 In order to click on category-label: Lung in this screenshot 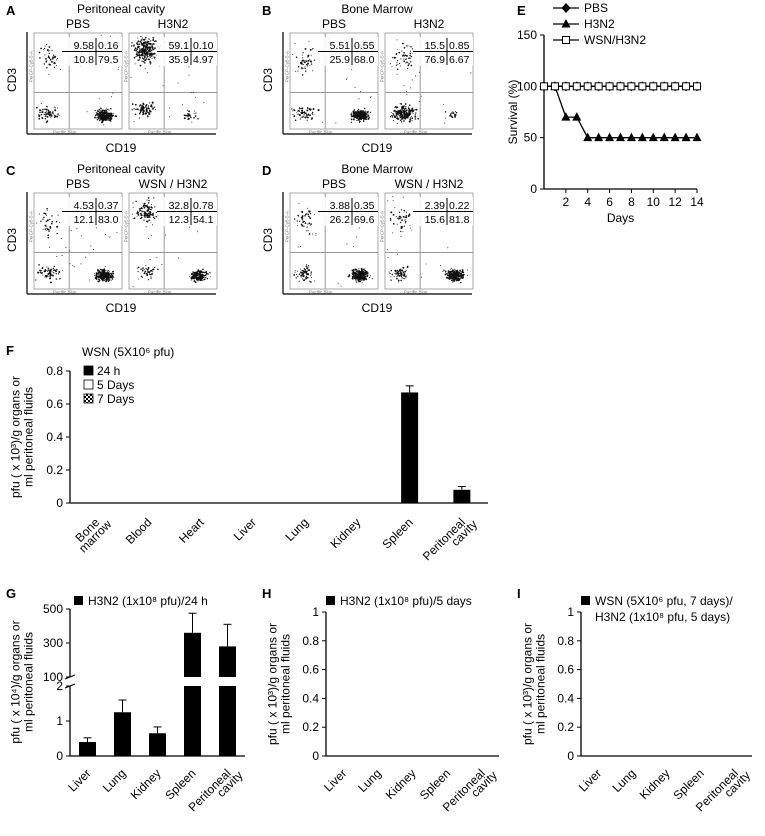, I will do `click(114, 780)`.